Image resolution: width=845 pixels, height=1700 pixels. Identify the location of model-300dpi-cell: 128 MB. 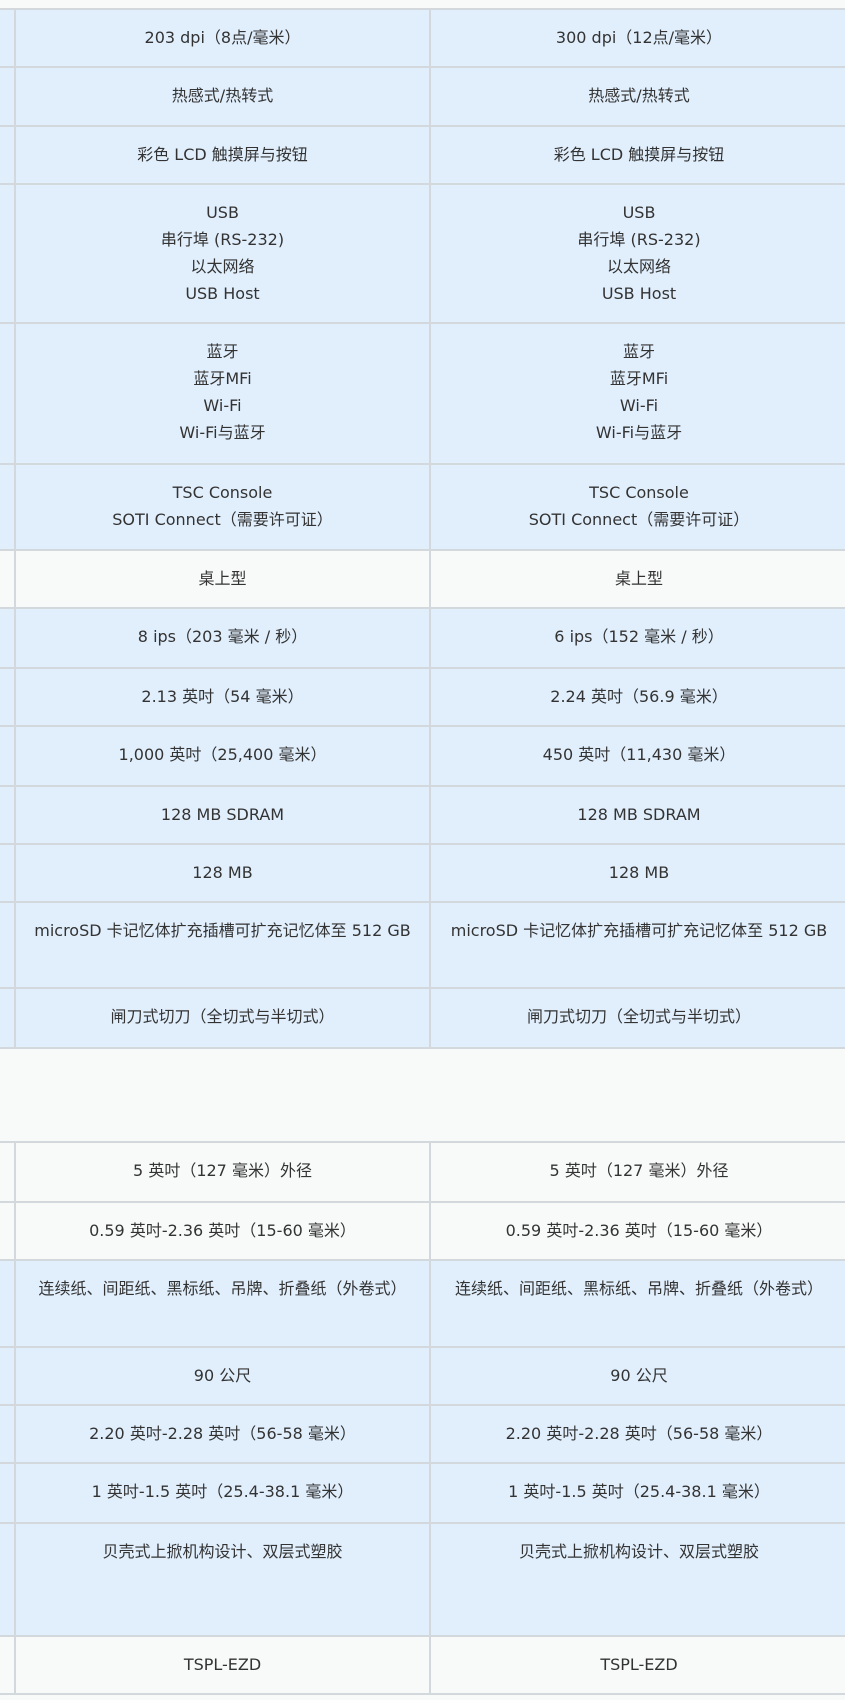
(637, 873).